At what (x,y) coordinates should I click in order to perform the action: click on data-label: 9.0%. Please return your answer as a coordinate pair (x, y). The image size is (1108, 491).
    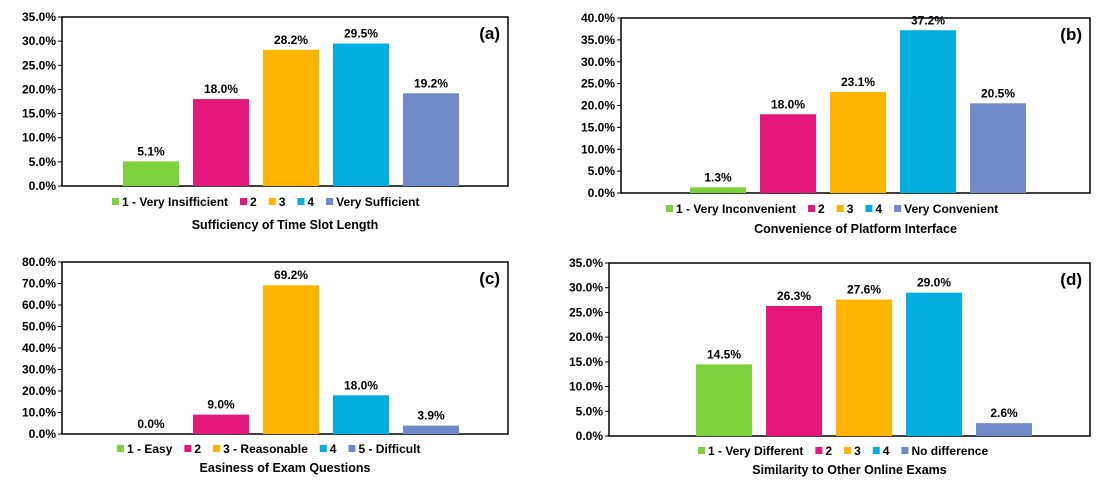
    Looking at the image, I should click on (221, 405).